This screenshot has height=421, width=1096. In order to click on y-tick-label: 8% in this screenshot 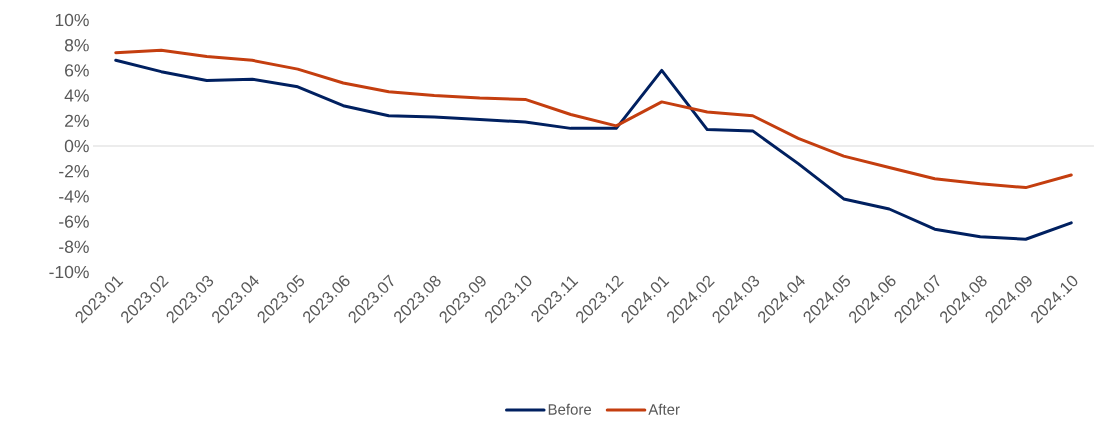, I will do `click(76, 45)`.